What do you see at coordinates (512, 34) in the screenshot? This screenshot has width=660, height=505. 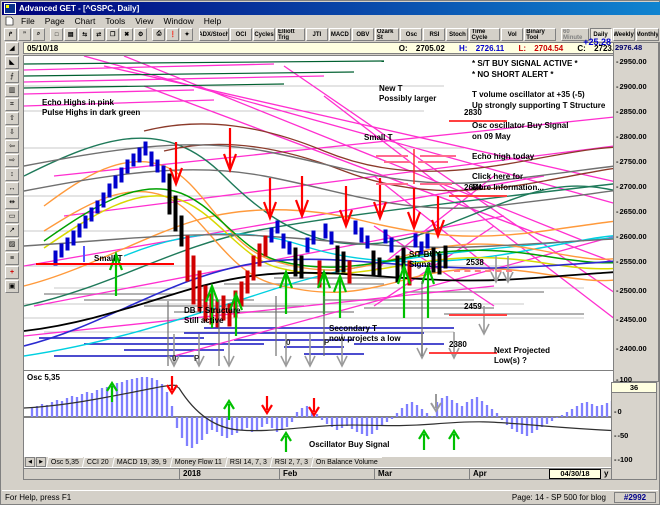 I see `study-button-vol: Vol` at bounding box center [512, 34].